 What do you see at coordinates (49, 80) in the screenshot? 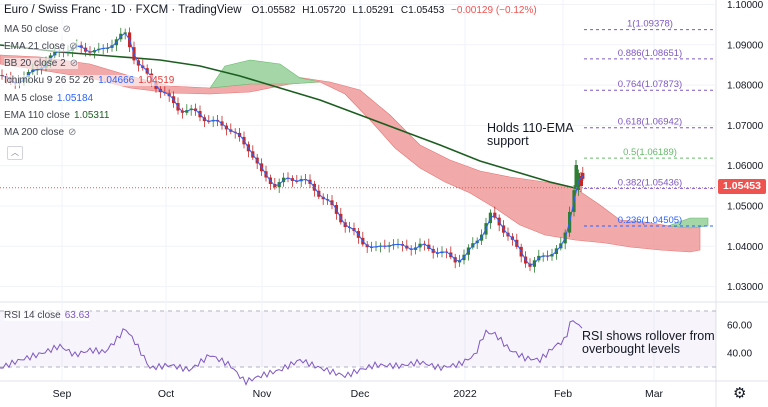
I see `indicator-label: Ichimoku 9 26 52 26` at bounding box center [49, 80].